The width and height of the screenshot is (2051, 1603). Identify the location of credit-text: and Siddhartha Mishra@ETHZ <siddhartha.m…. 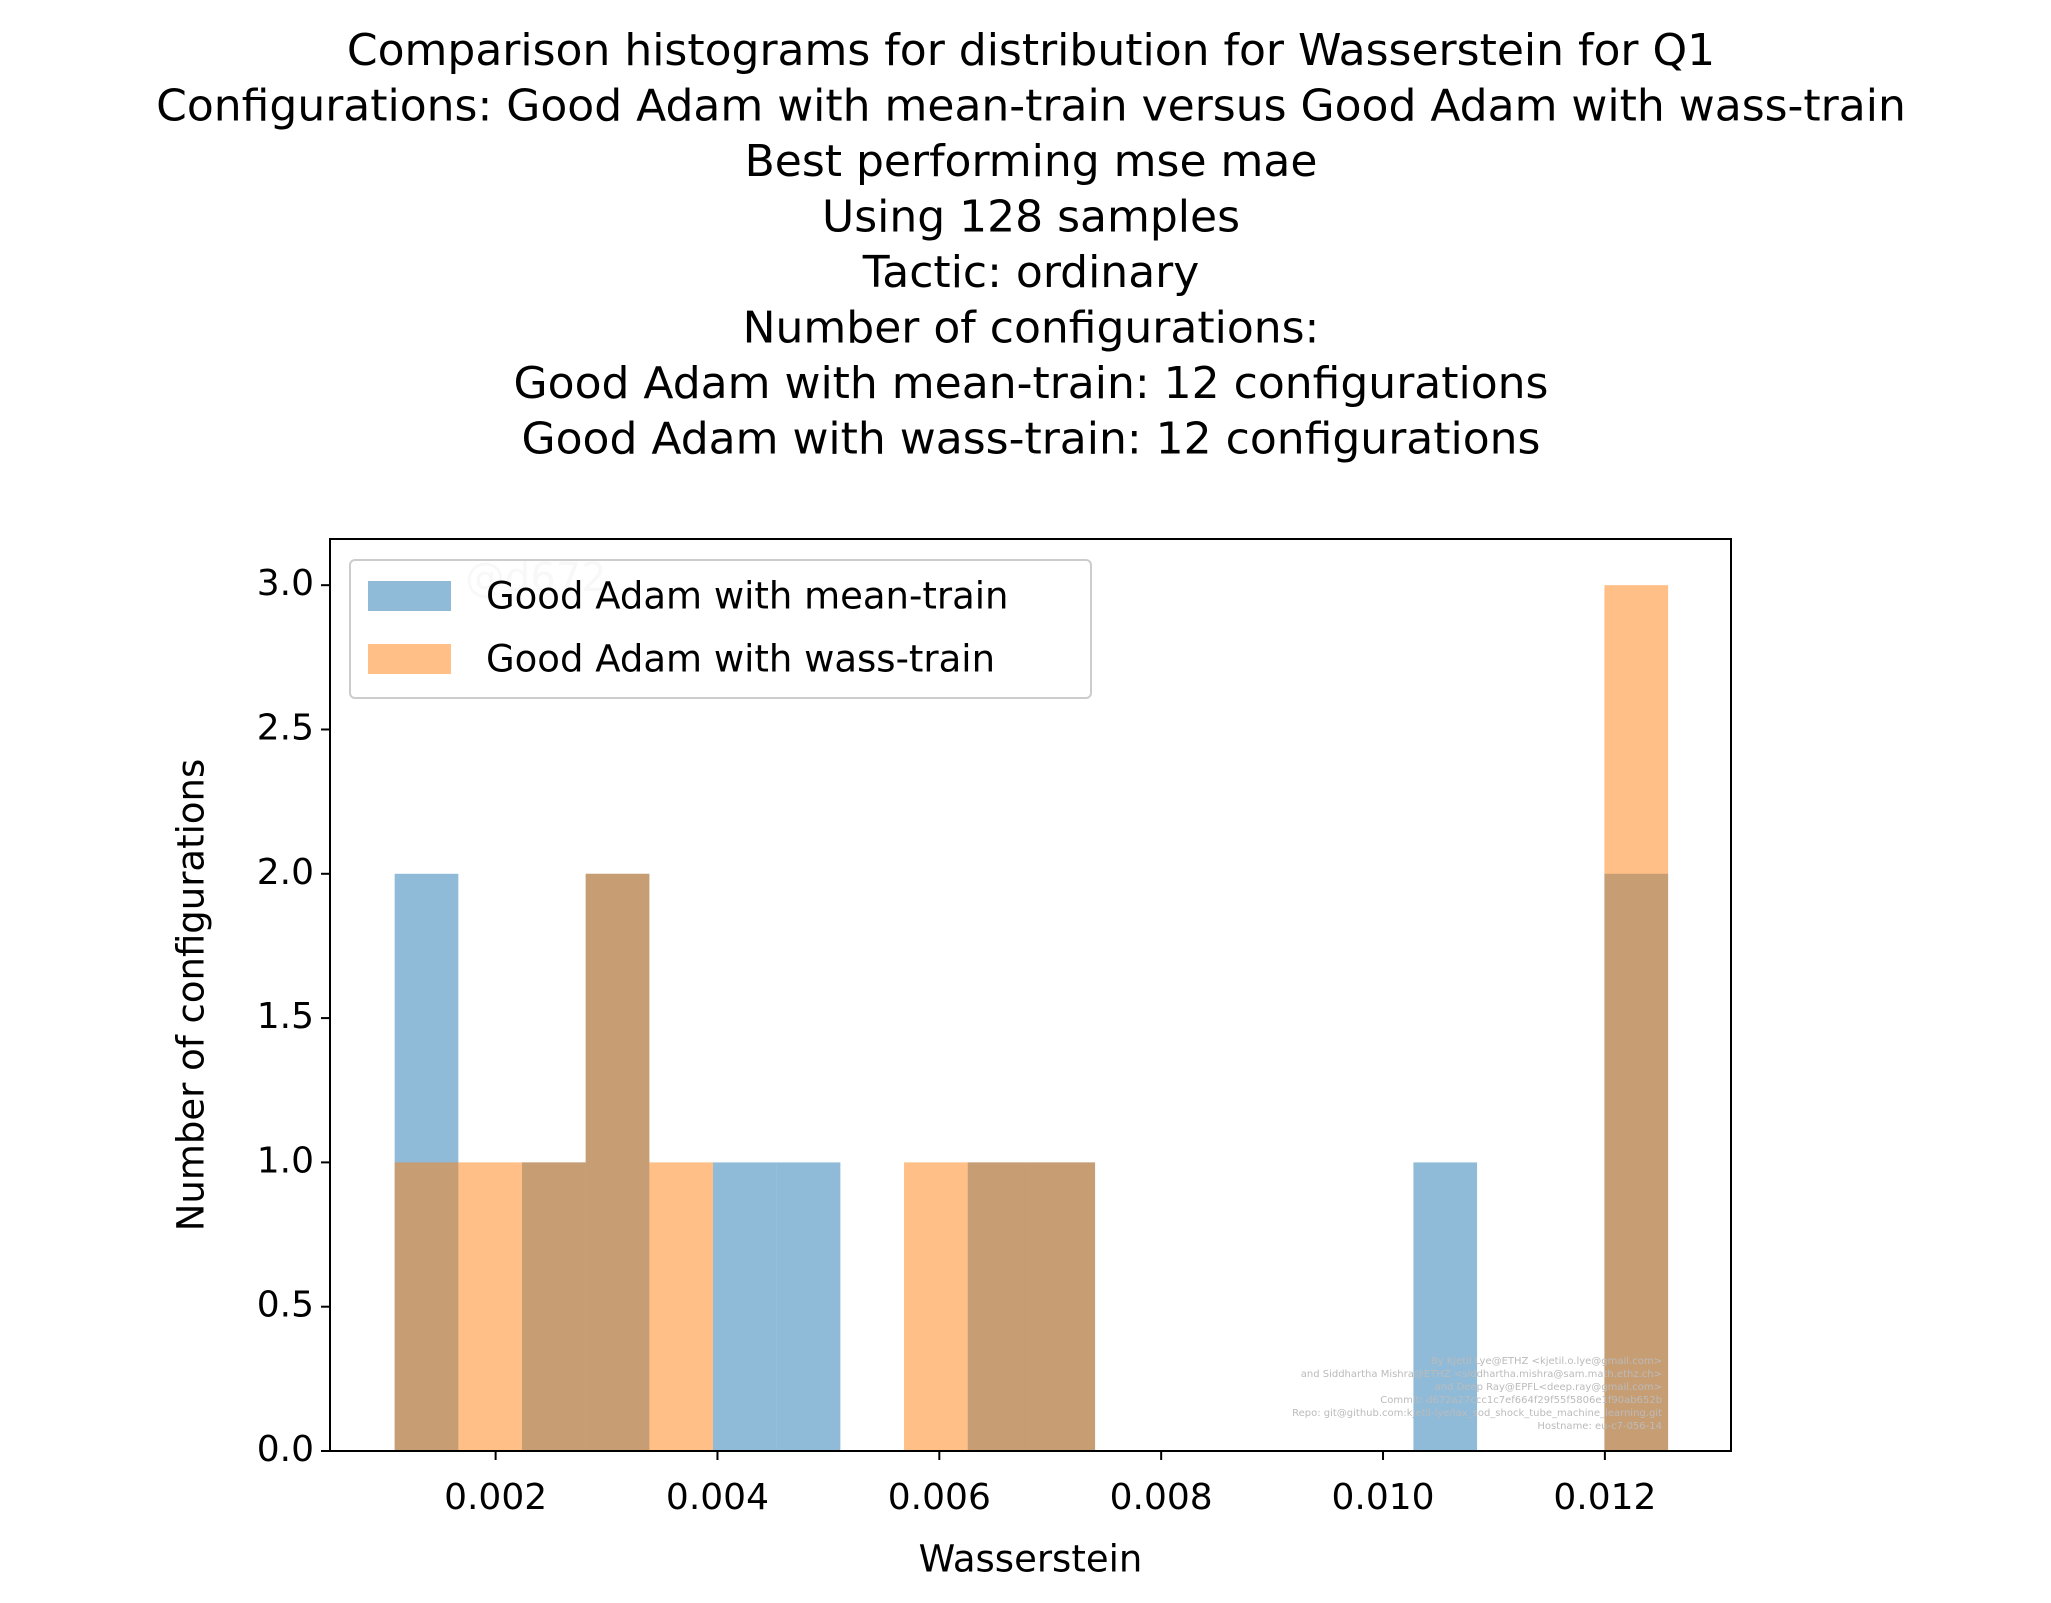
(1481, 1374).